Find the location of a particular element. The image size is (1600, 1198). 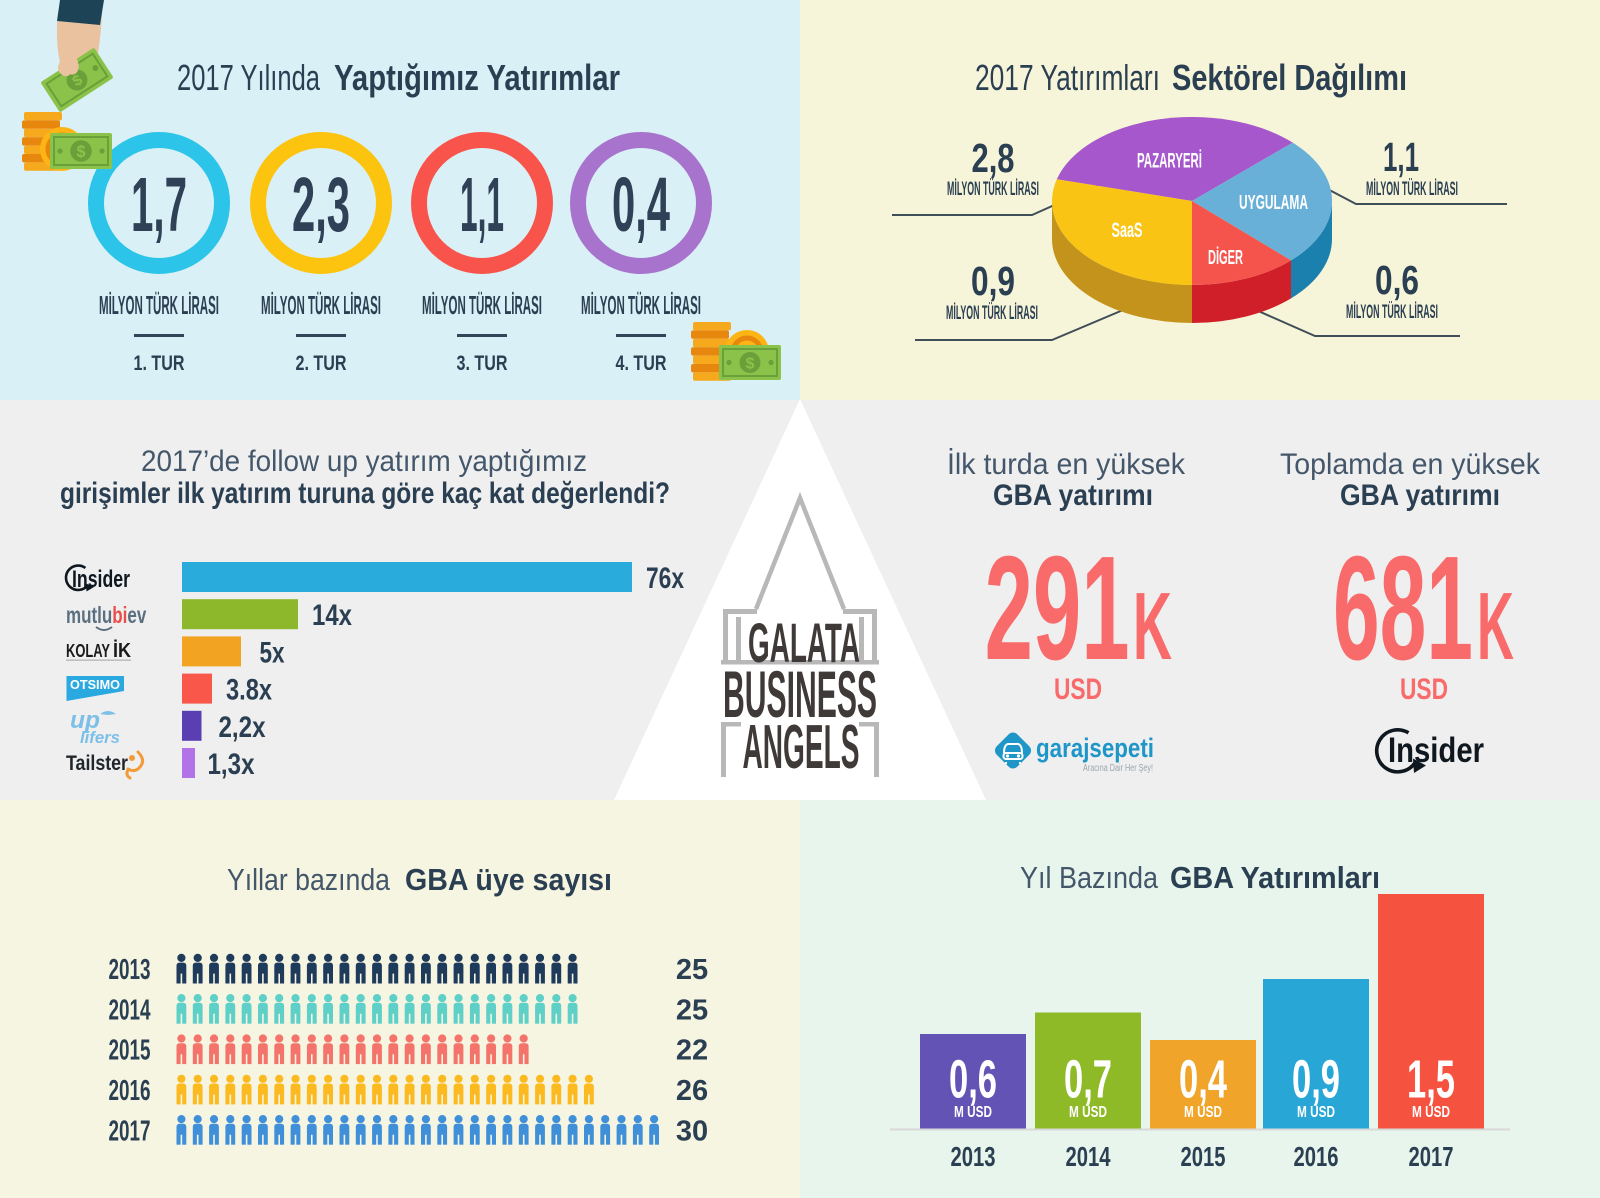

svg-text: 291 is located at coordinates (1057, 608).